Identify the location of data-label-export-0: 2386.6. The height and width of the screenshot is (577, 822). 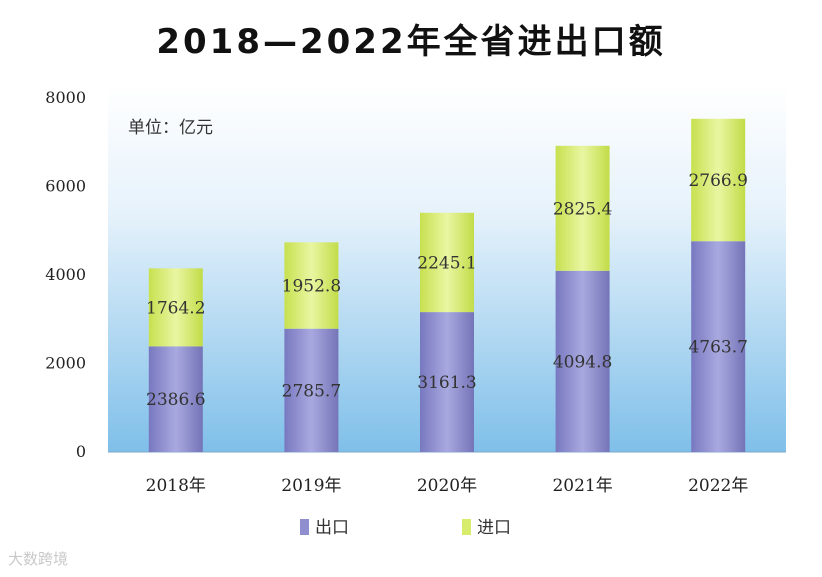
(175, 400).